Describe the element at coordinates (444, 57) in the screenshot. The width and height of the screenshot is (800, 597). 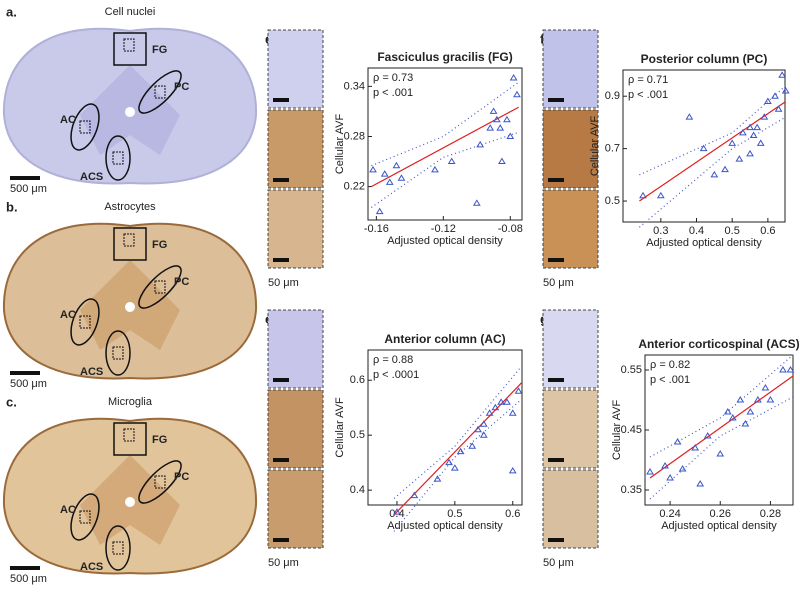
I see `chart-title: Fasciculus gracilis (FG)` at that location.